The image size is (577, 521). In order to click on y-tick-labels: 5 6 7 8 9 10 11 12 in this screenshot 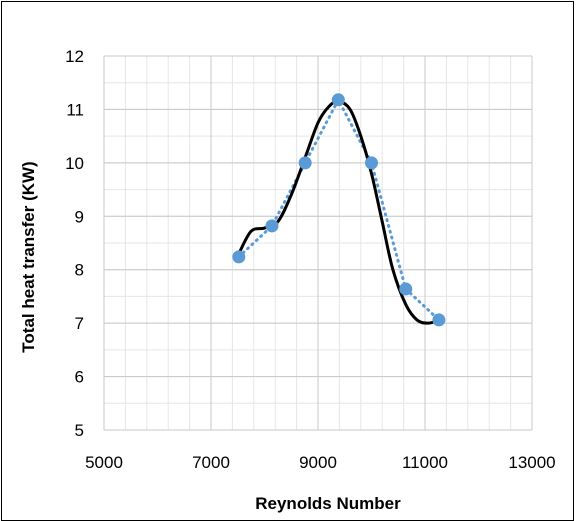, I will do `click(74, 243)`.